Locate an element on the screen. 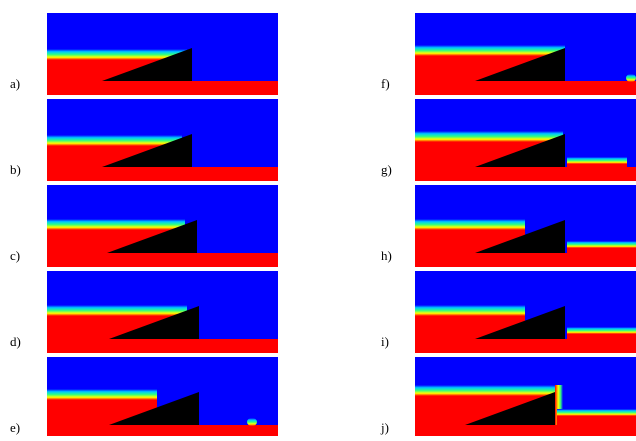 The height and width of the screenshot is (441, 636). panel-label: f) is located at coordinates (385, 83).